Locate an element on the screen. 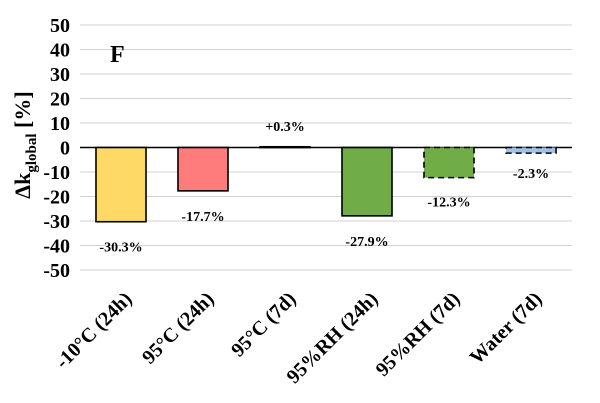 The image size is (600, 403). y-tick-label: -50 is located at coordinates (56, 271).